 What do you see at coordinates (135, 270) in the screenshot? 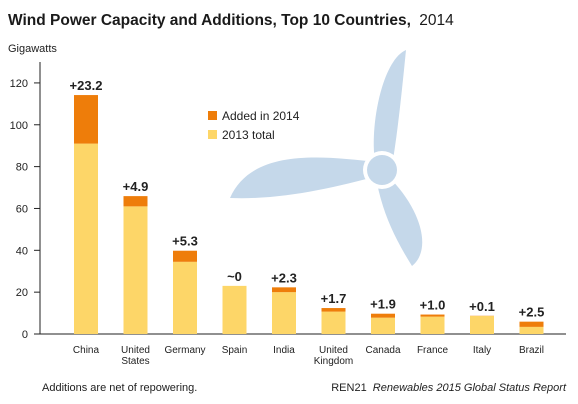
I see `bar-2013-united-states` at bounding box center [135, 270].